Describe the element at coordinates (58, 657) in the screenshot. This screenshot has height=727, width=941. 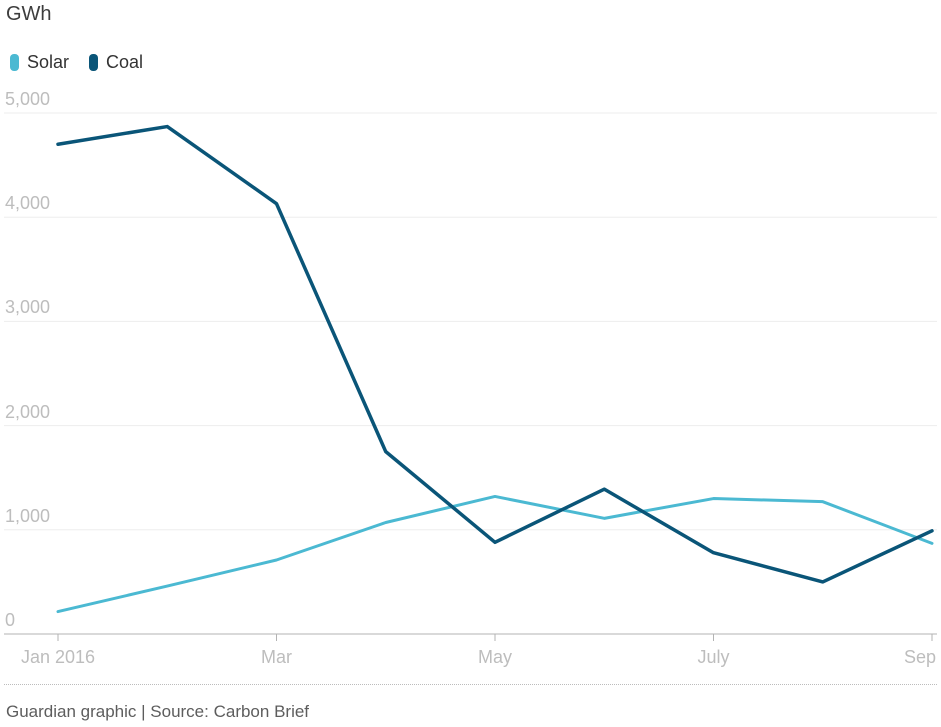
I see `x-axis-label: Jan 2016` at that location.